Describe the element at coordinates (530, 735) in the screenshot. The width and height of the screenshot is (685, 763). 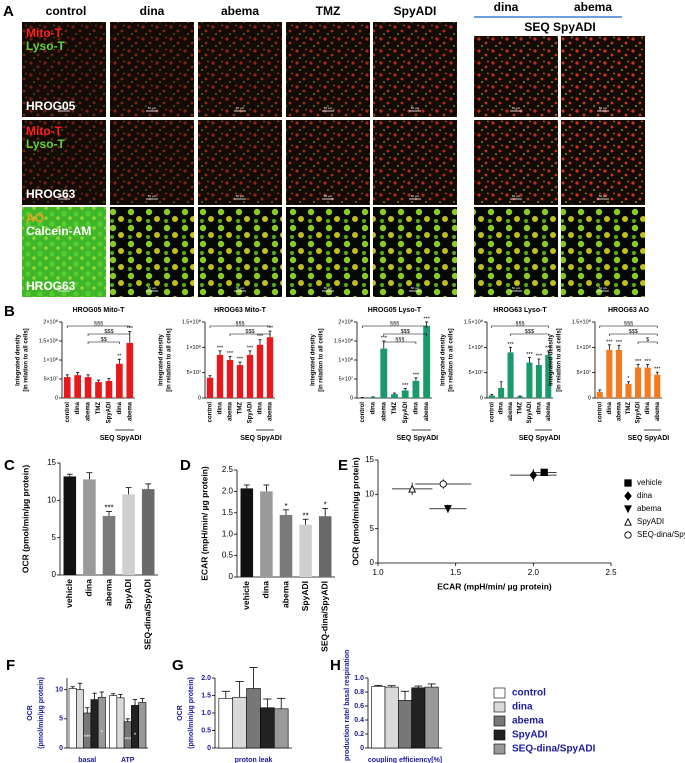
I see `legend-label: SpyADI` at that location.